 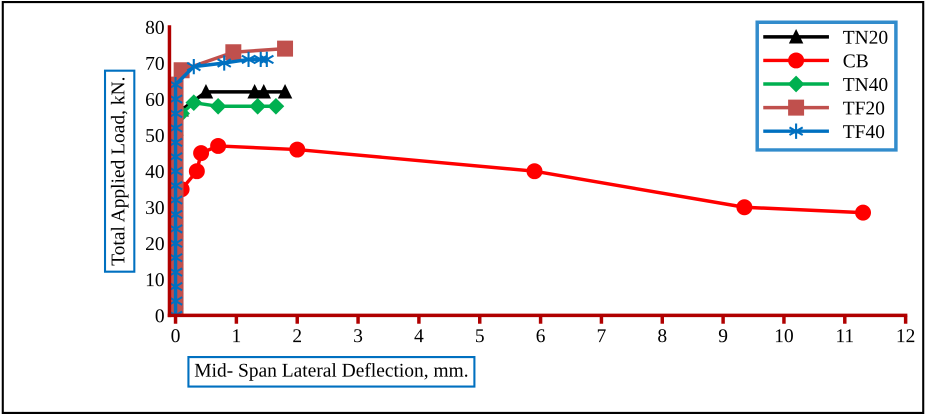 I want to click on legend-label: CB, so click(x=856, y=61).